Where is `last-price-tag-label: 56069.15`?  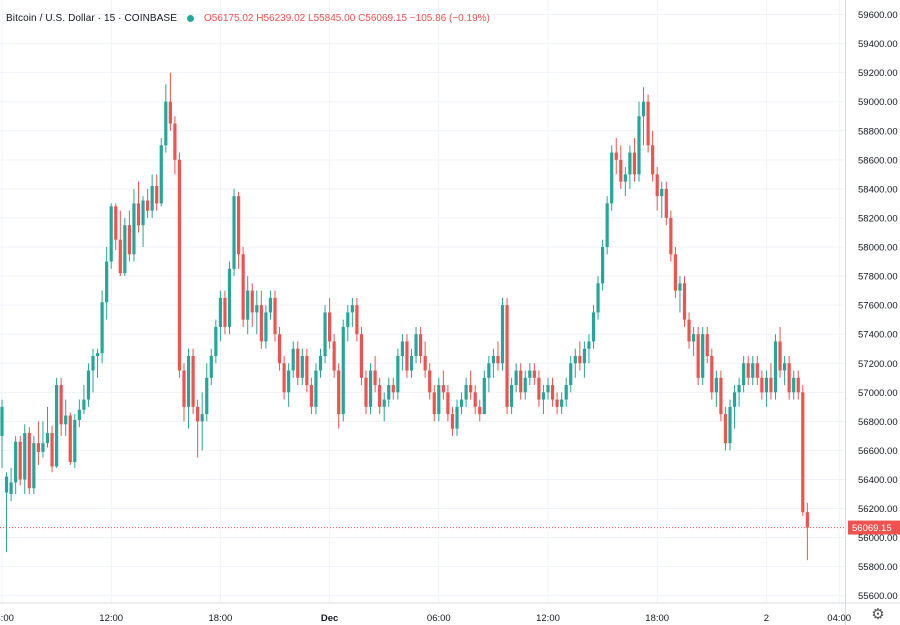
last-price-tag-label: 56069.15 is located at coordinates (872, 528).